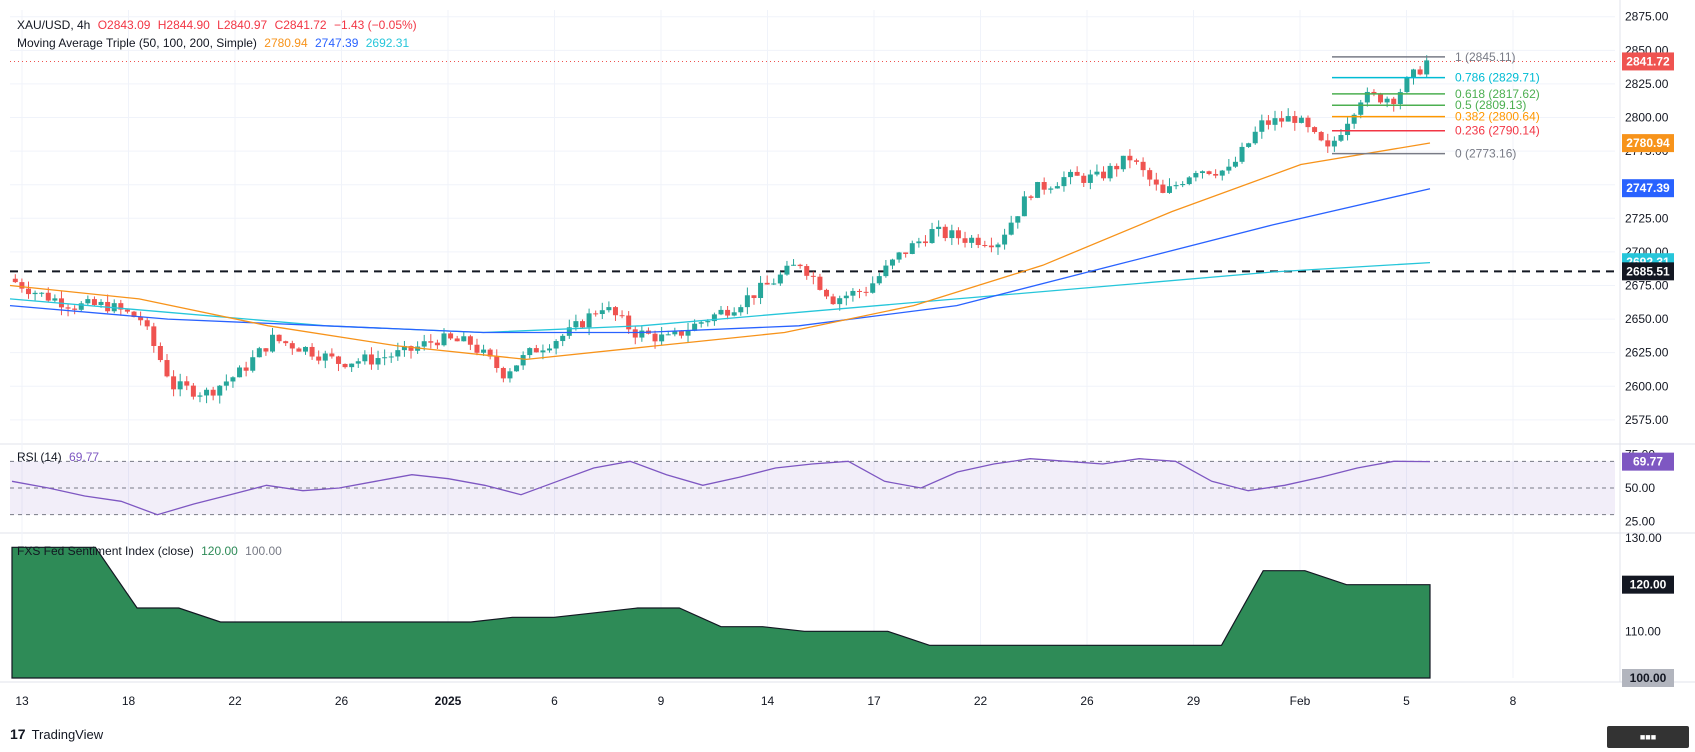 Image resolution: width=1695 pixels, height=752 pixels. Describe the element at coordinates (183, 25) in the screenshot. I see `ohlc-high: H2844.90` at that location.